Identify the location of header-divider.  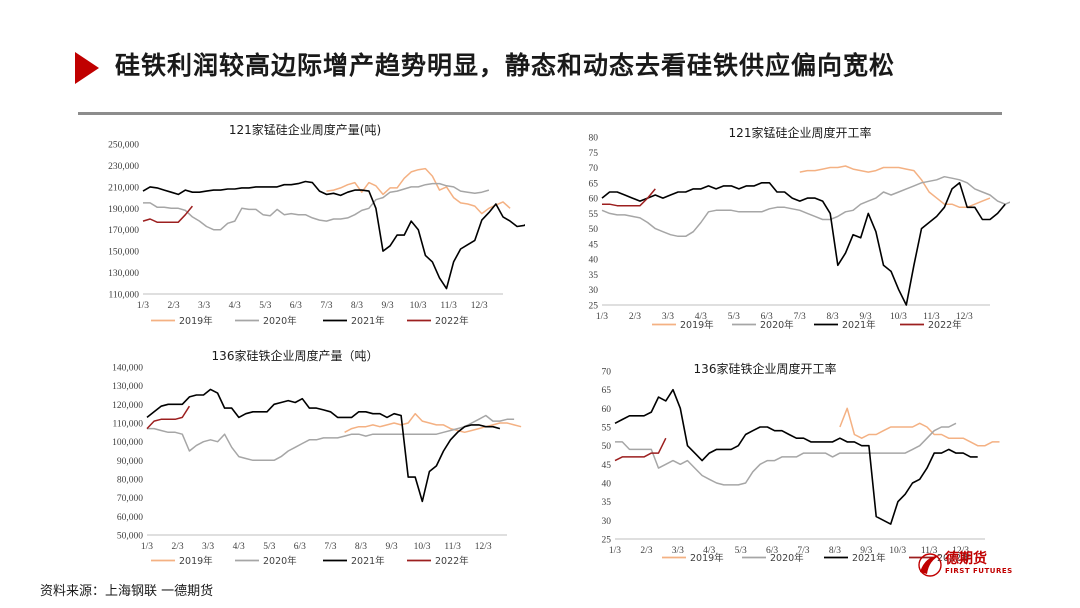
(540, 113).